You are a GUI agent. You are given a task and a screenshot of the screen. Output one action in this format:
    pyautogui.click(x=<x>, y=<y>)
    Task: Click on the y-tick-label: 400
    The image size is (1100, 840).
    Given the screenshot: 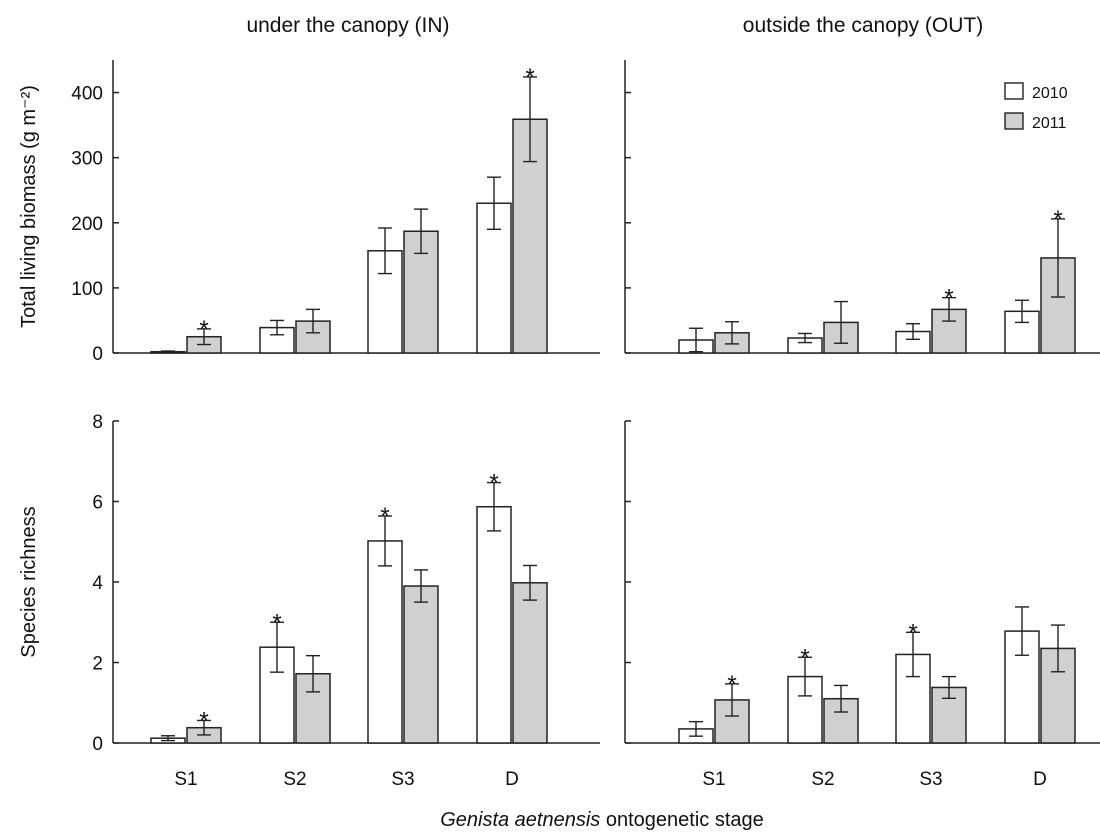 What is the action you would take?
    pyautogui.click(x=87, y=94)
    